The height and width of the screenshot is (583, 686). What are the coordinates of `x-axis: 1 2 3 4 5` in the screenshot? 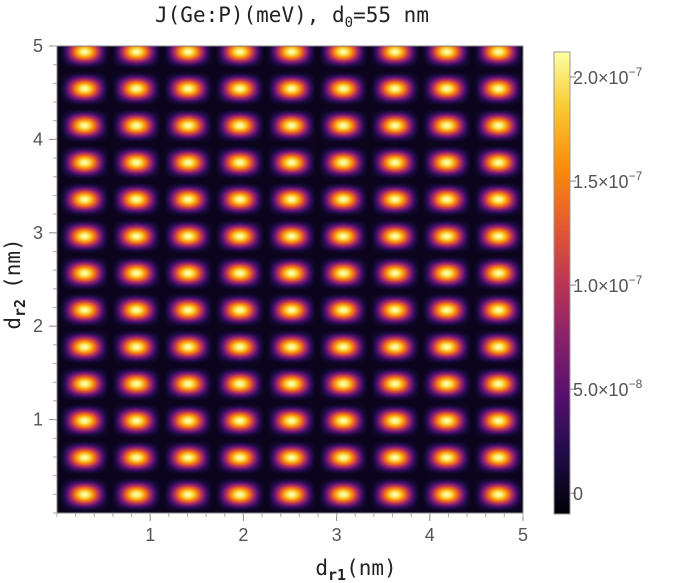 It's located at (292, 529).